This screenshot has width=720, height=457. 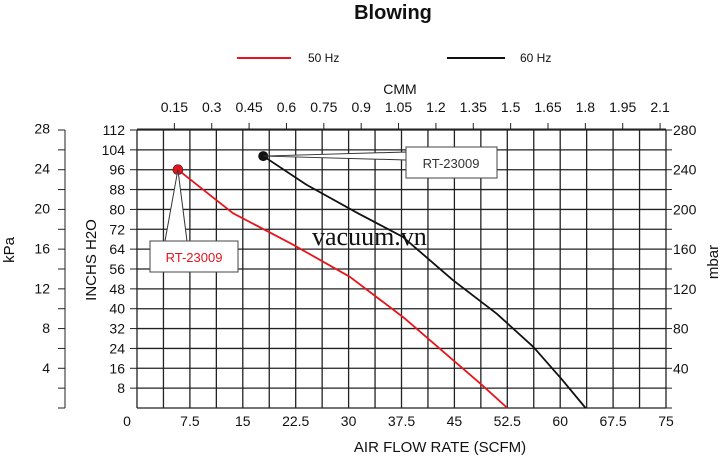 What do you see at coordinates (117, 249) in the screenshot?
I see `y-tick-label: 64` at bounding box center [117, 249].